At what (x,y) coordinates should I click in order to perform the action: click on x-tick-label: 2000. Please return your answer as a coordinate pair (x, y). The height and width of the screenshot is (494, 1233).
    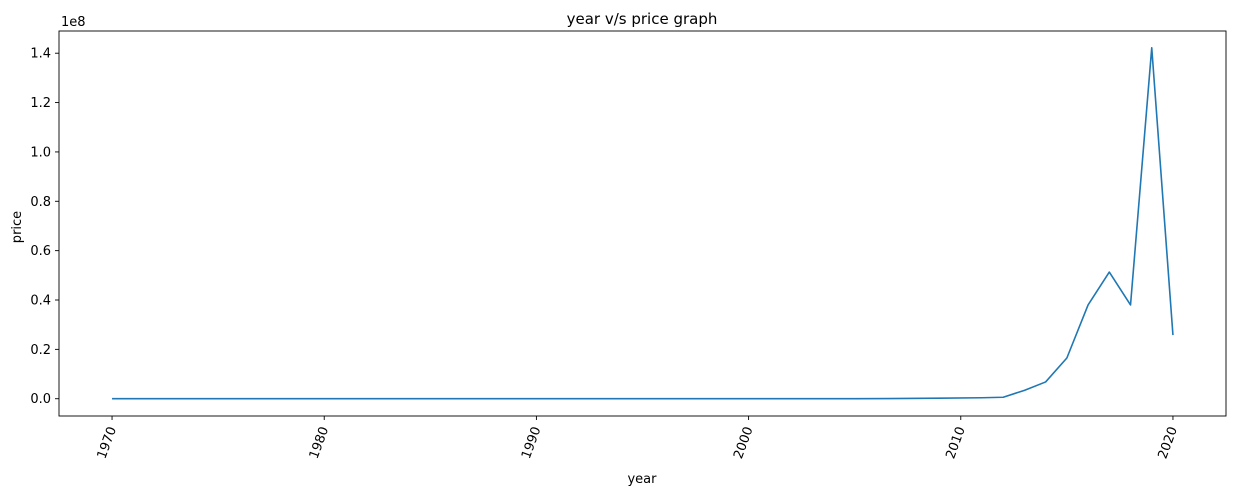
    Looking at the image, I should click on (743, 443).